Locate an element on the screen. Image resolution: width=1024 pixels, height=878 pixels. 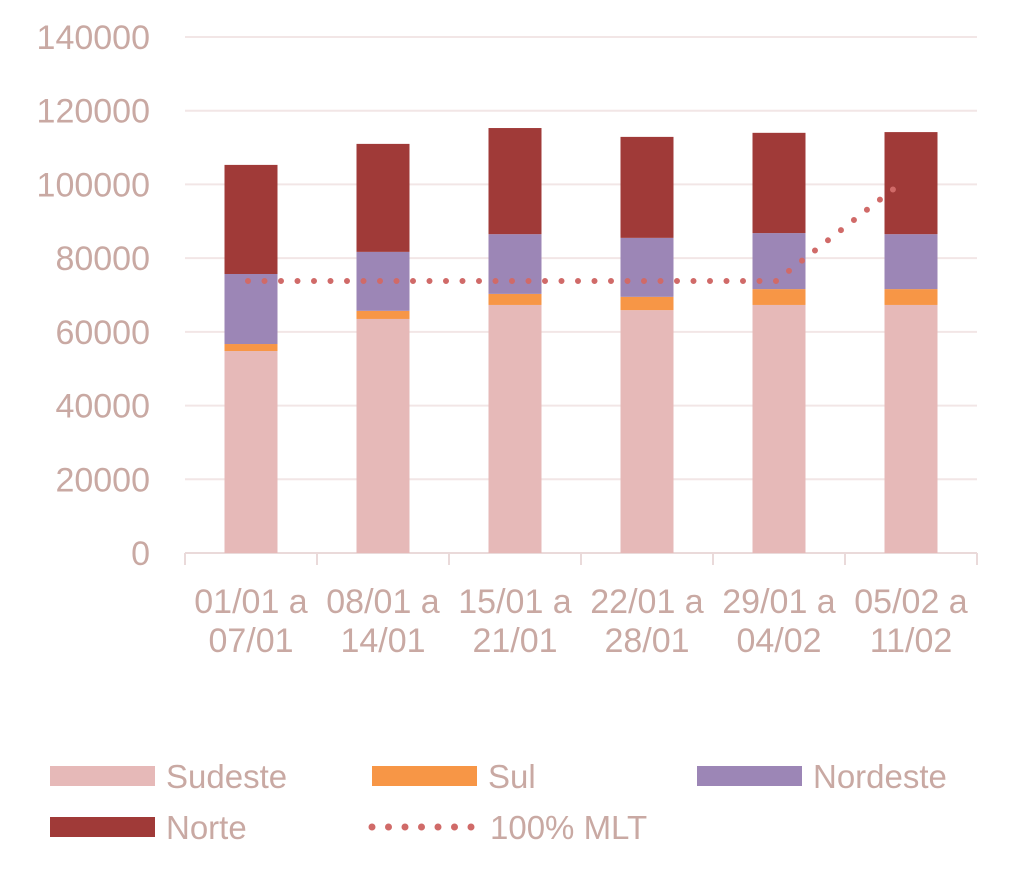
y-tick-label: 80000 is located at coordinates (102, 259).